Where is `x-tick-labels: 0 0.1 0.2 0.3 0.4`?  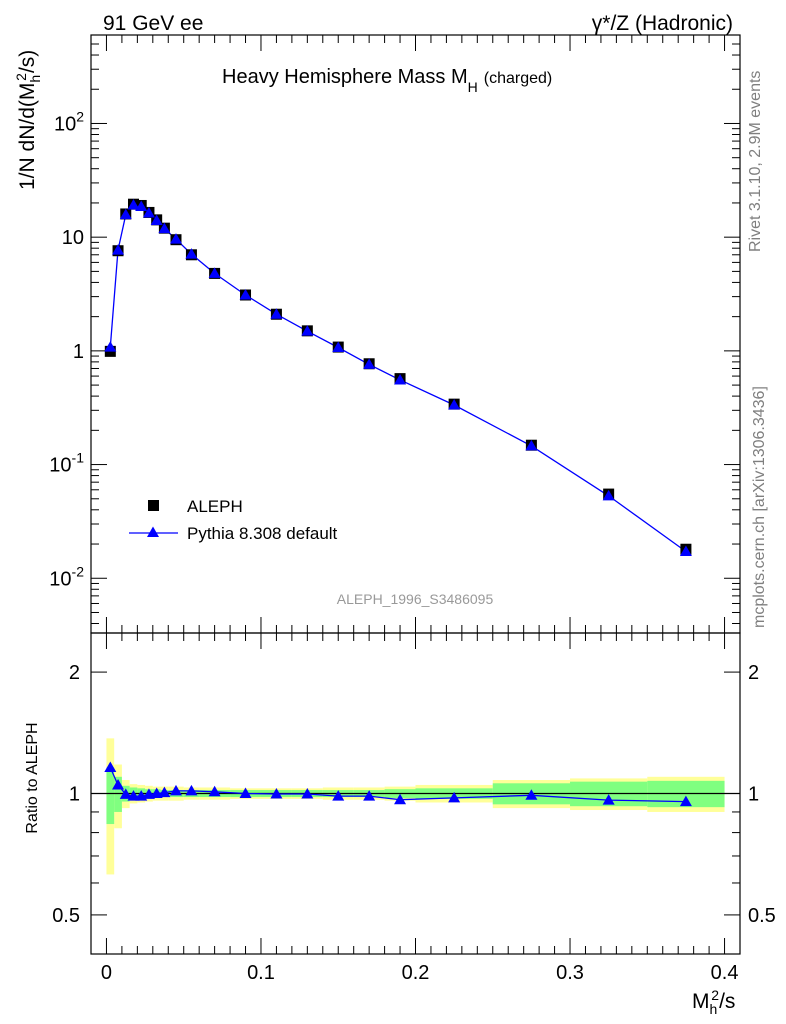 x-tick-labels: 0 0.1 0.2 0.3 0.4 is located at coordinates (420, 973).